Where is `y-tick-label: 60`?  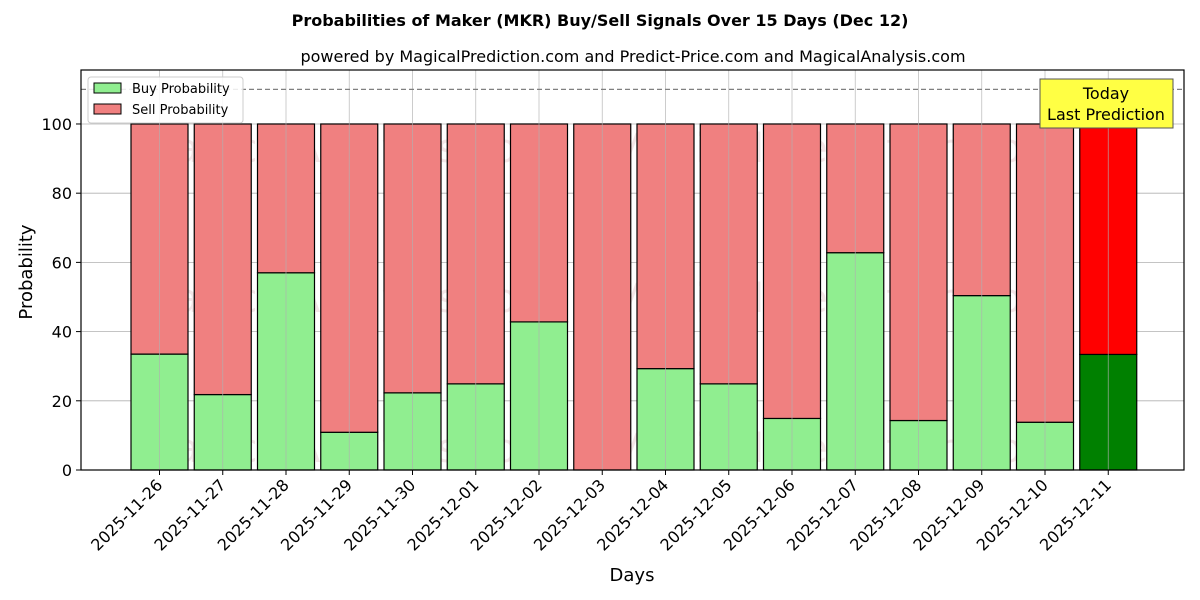
y-tick-label: 60 is located at coordinates (62, 262).